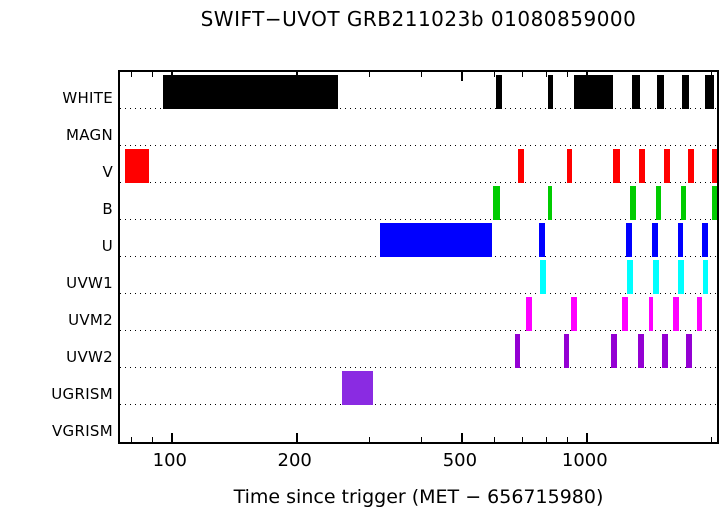 The height and width of the screenshot is (522, 722). I want to click on x-tick-label-100: 100, so click(169, 460).